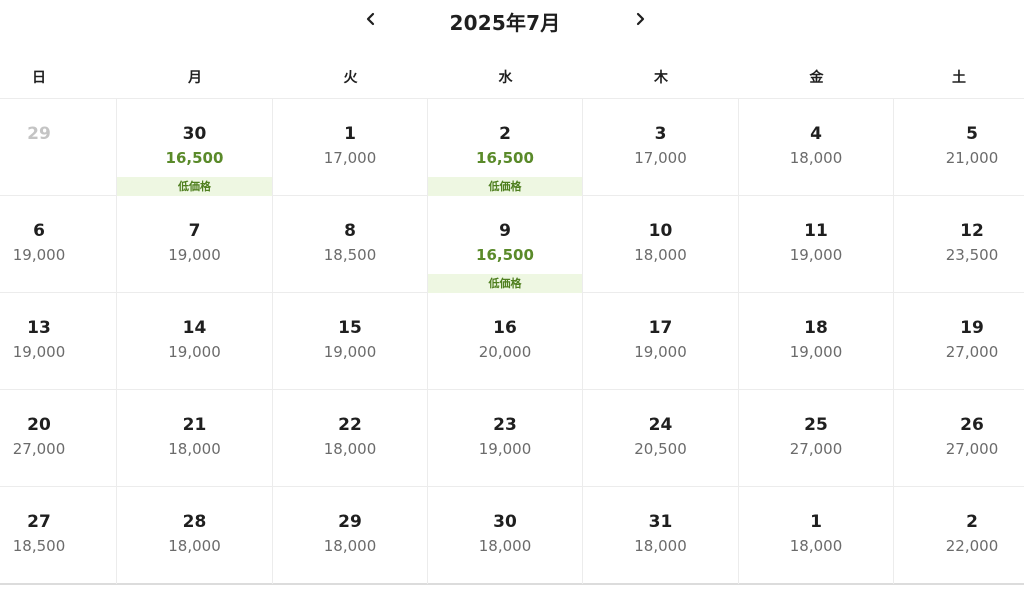 The image size is (1024, 595). I want to click on calendar-day-cell: 12 23,500, so click(959, 244).